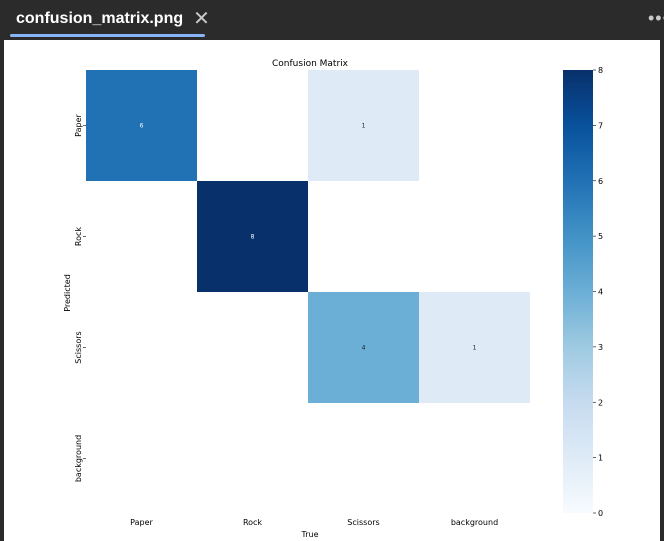  What do you see at coordinates (474, 522) in the screenshot?
I see `x-tick-label: background` at bounding box center [474, 522].